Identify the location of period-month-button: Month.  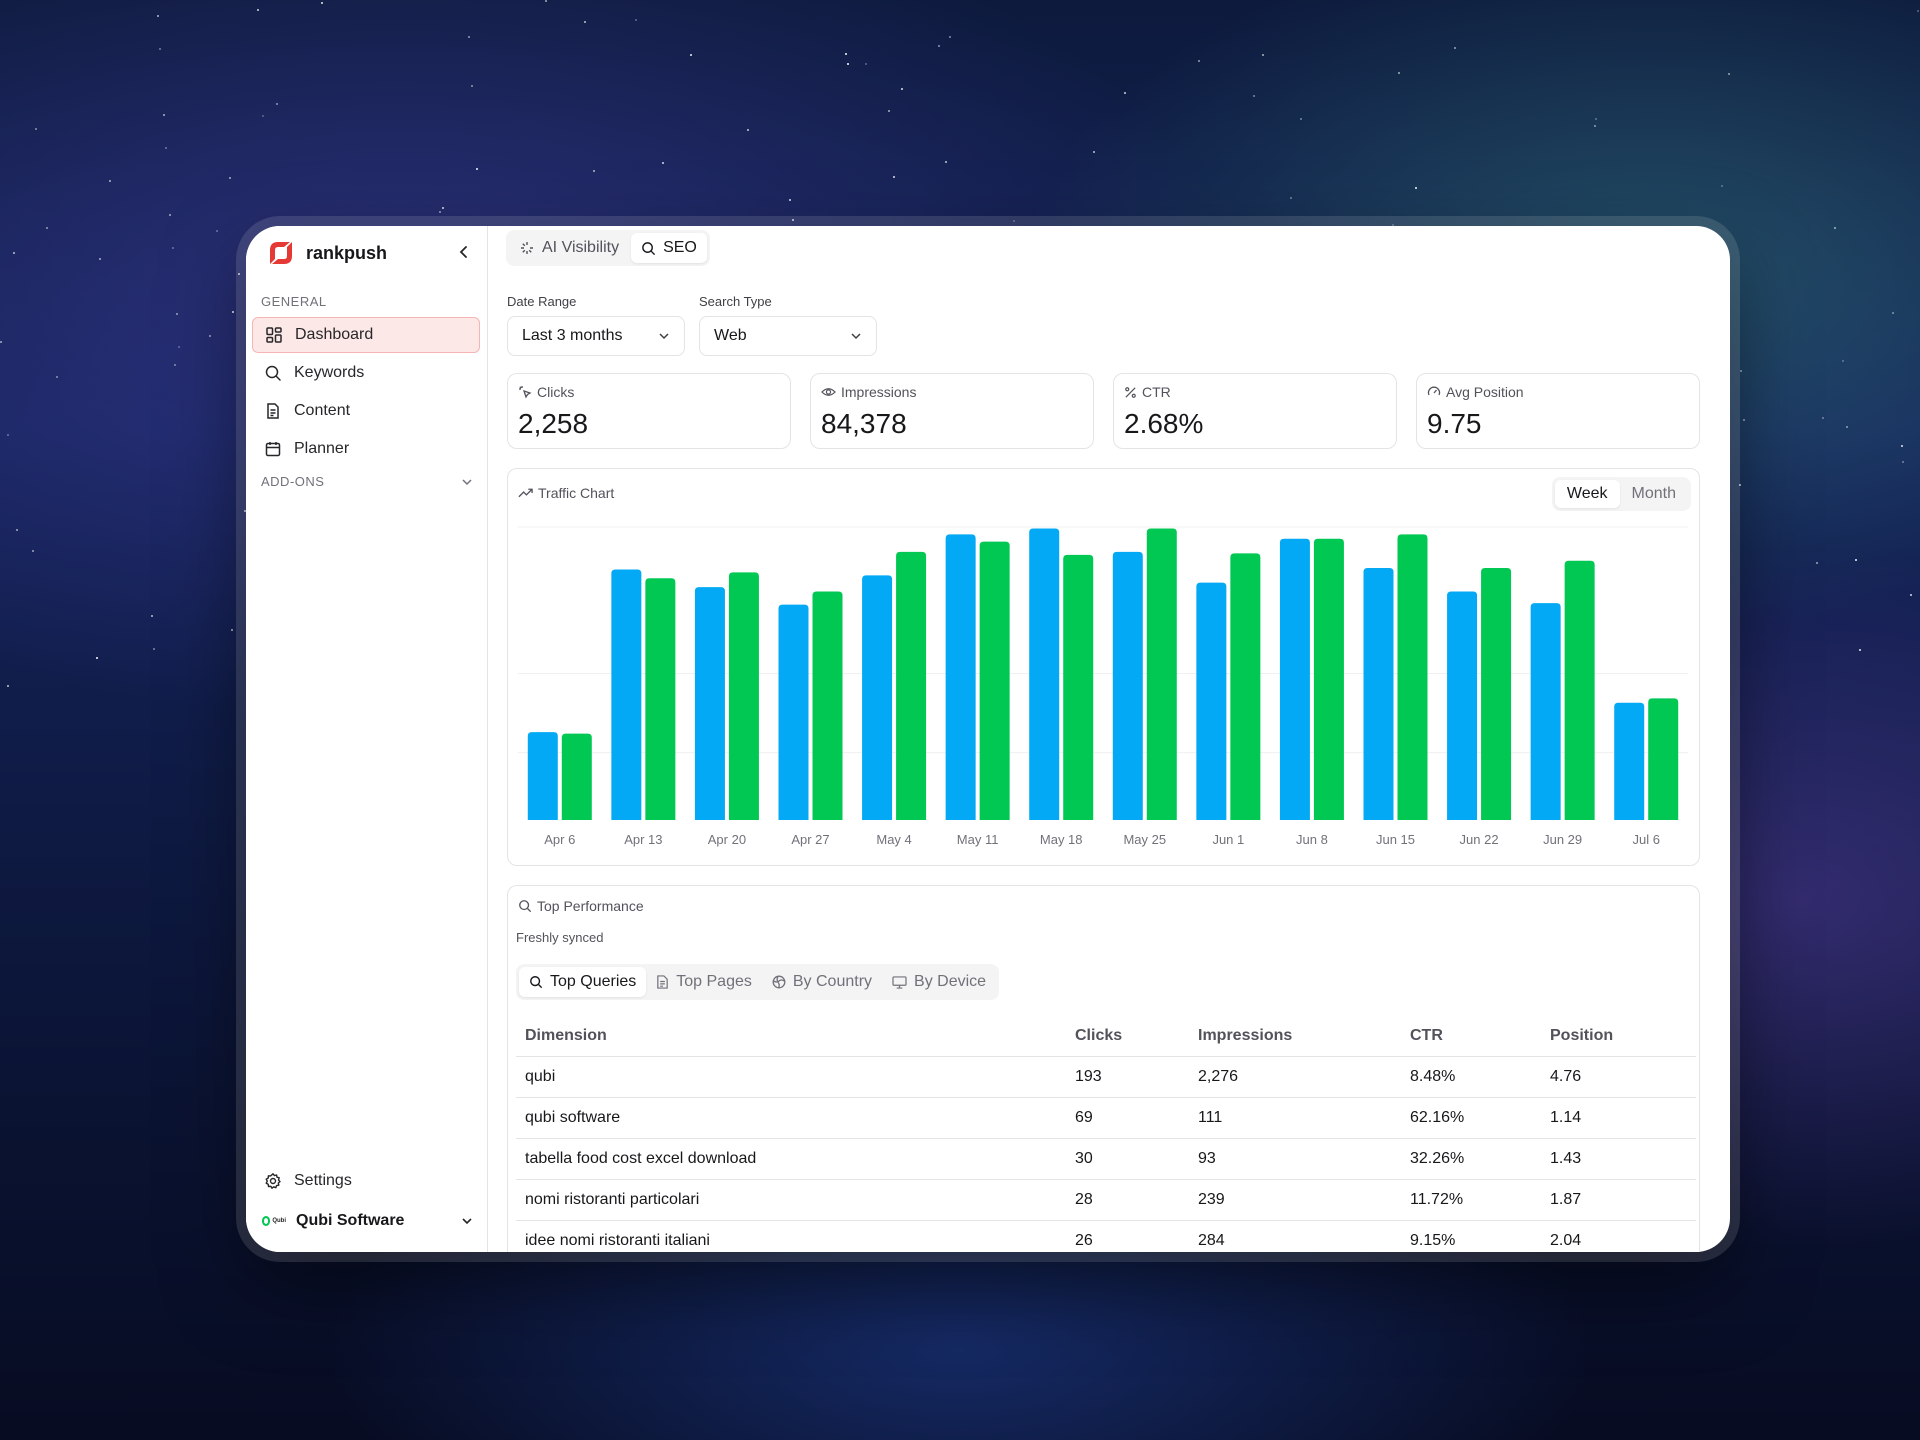
(1653, 493).